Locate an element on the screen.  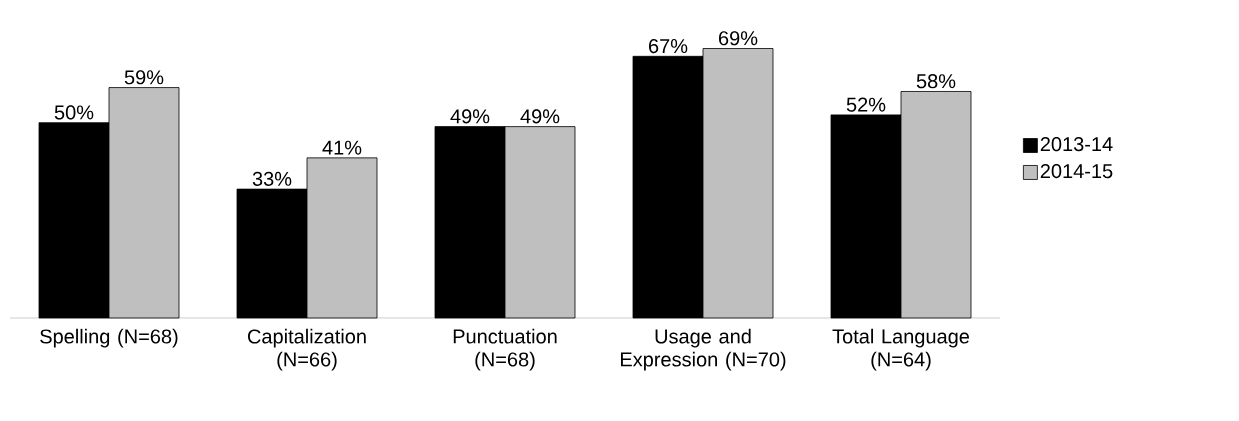
x-tick-label: Capitalization (N=66) is located at coordinates (306, 349).